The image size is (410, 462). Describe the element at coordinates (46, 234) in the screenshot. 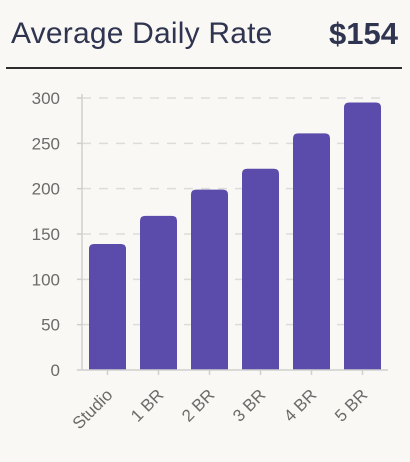

I see `y-tick-label: 150` at that location.